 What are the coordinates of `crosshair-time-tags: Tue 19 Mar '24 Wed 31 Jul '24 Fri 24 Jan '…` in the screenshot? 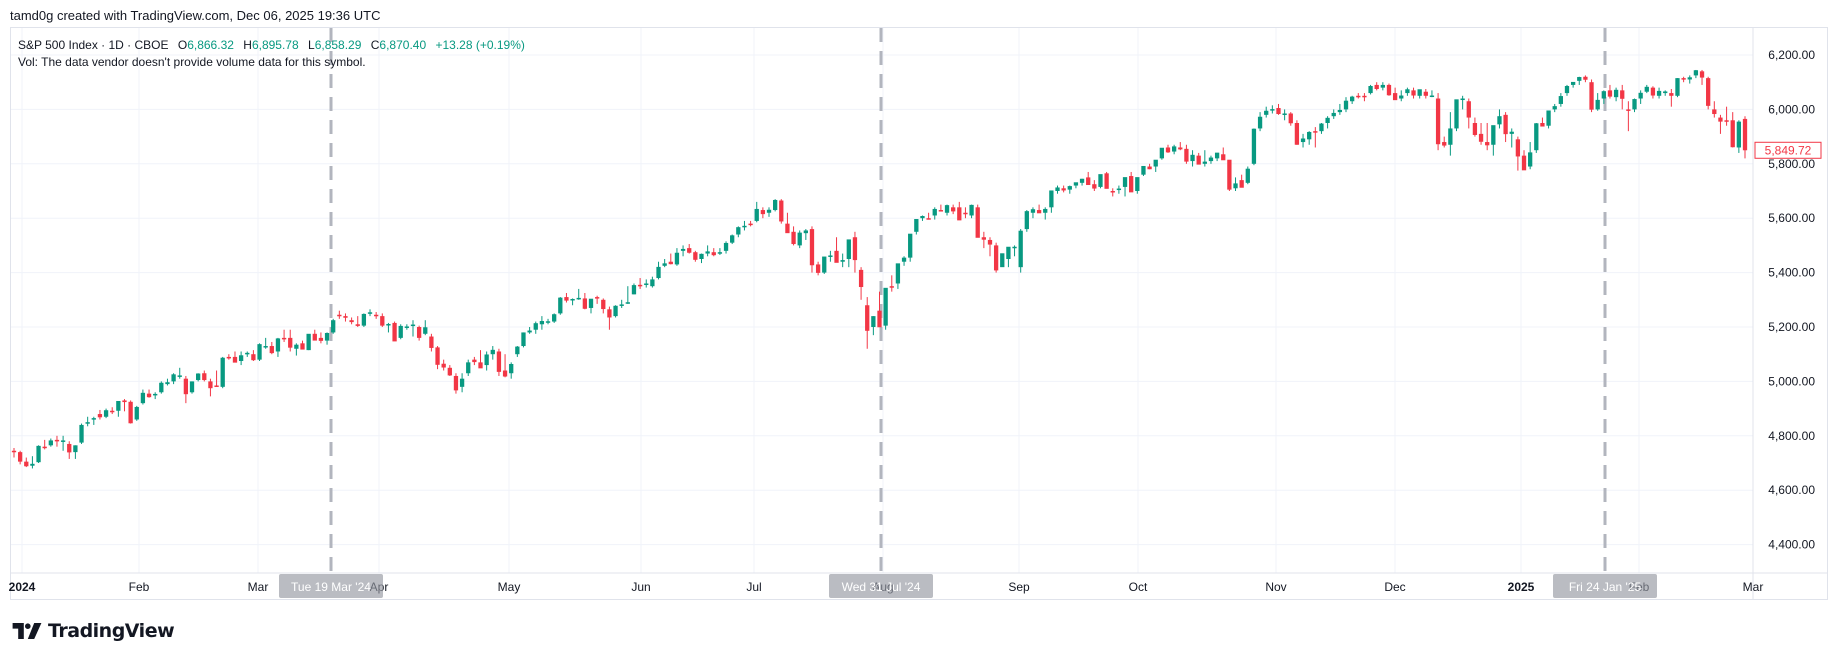 It's located at (968, 586).